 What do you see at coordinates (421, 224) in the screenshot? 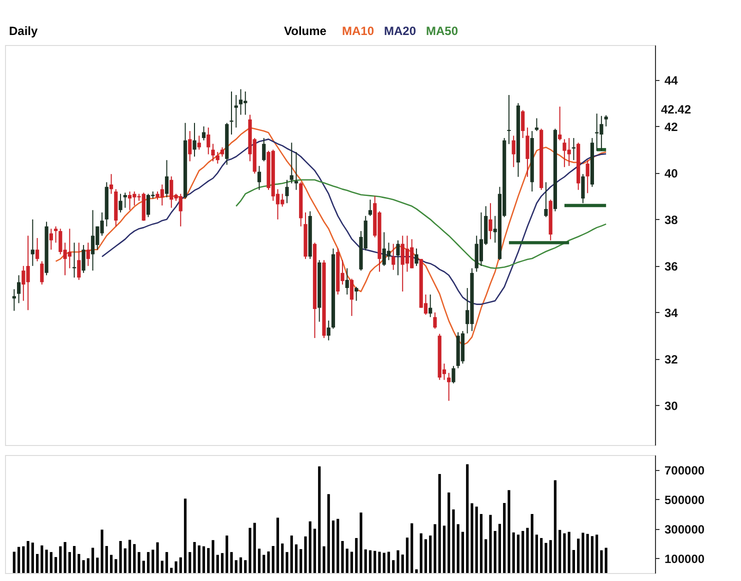
I see `line-series` at bounding box center [421, 224].